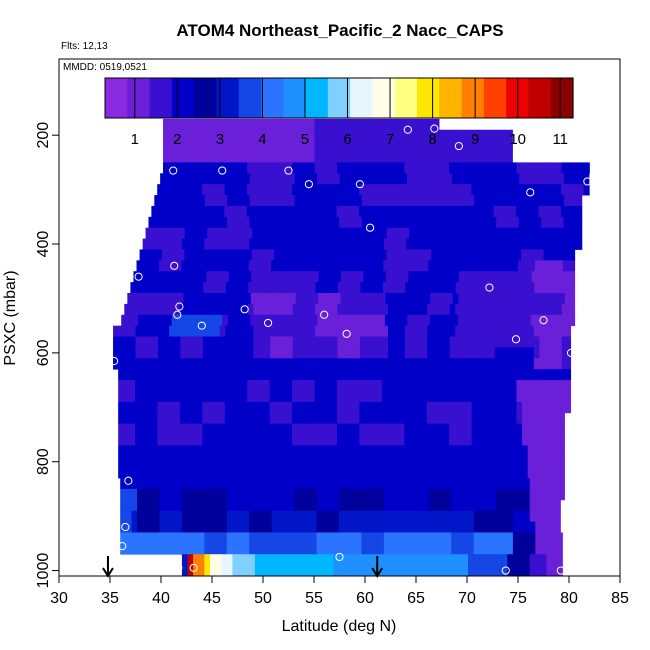 The image size is (650, 650). Describe the element at coordinates (467, 598) in the screenshot. I see `x-tick-label: 70` at that location.